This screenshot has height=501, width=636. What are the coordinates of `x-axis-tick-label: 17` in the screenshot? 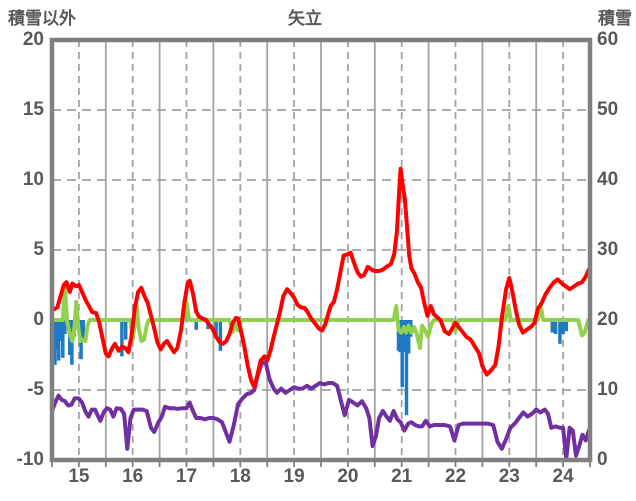 It's located at (186, 476).